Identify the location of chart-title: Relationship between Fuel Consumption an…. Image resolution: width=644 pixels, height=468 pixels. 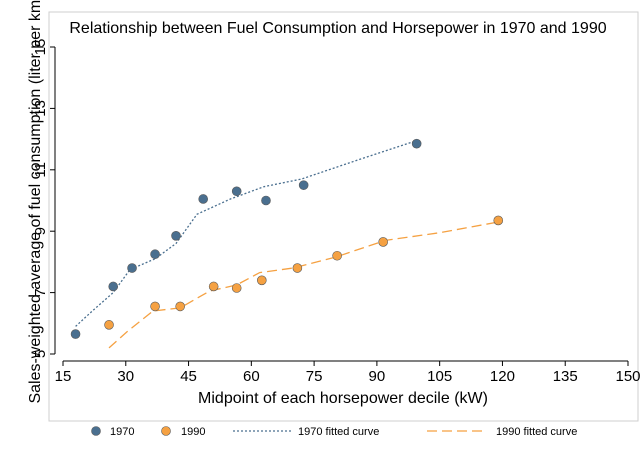
(337, 28).